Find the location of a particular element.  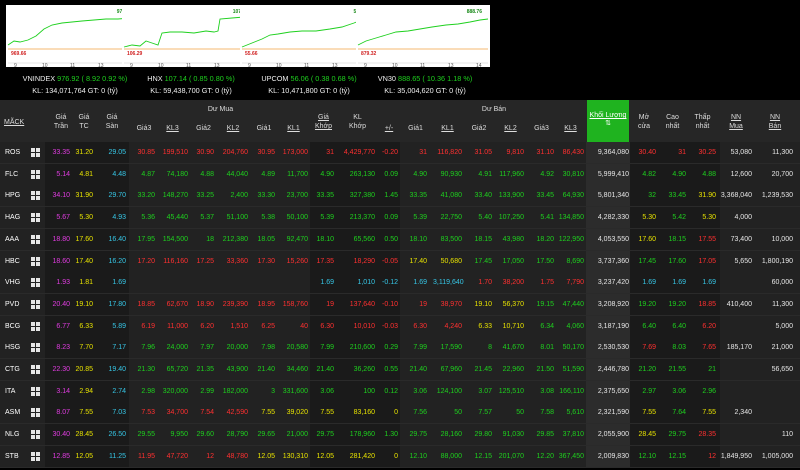

col-buy-kl3: KL3 is located at coordinates (172, 128).